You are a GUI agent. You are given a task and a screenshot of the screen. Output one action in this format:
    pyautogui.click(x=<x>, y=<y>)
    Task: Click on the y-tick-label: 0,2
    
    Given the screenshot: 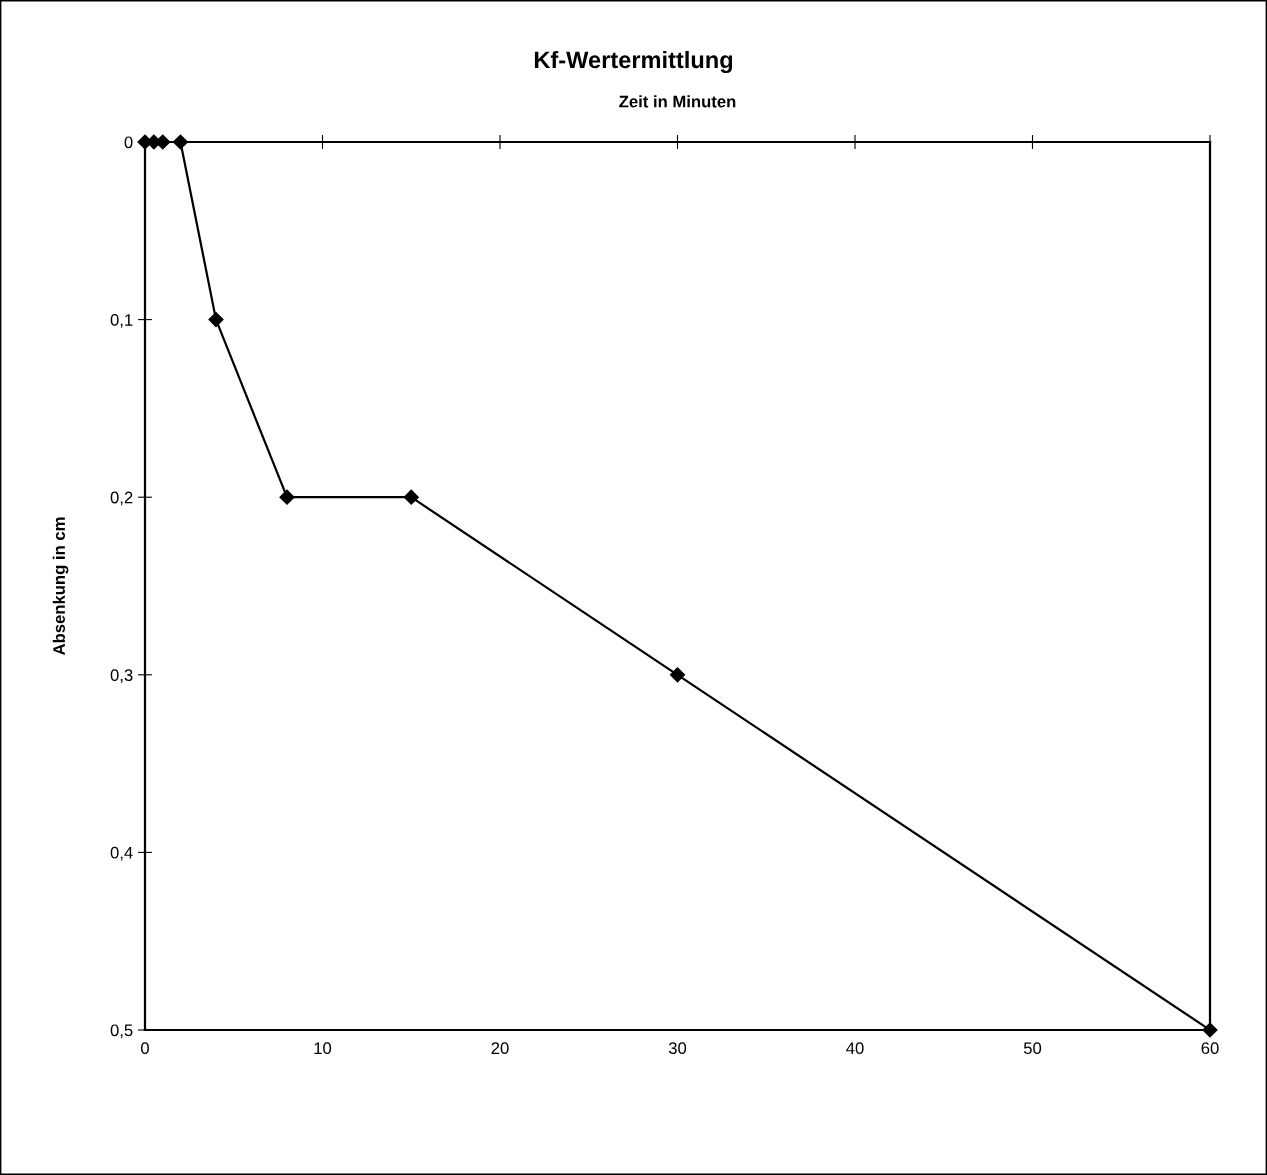 What is the action you would take?
    pyautogui.click(x=121, y=498)
    